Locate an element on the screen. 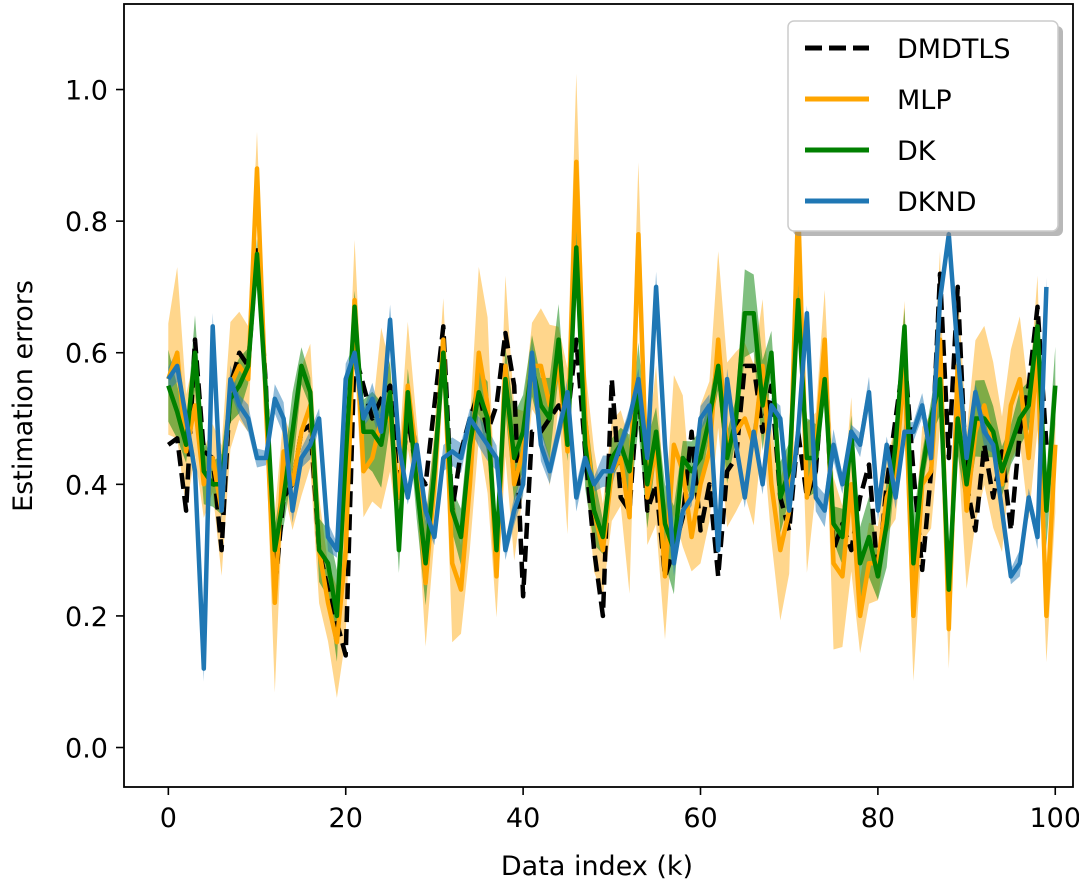 The width and height of the screenshot is (1079, 888). y-tick-label: 0.8 is located at coordinates (86, 222).